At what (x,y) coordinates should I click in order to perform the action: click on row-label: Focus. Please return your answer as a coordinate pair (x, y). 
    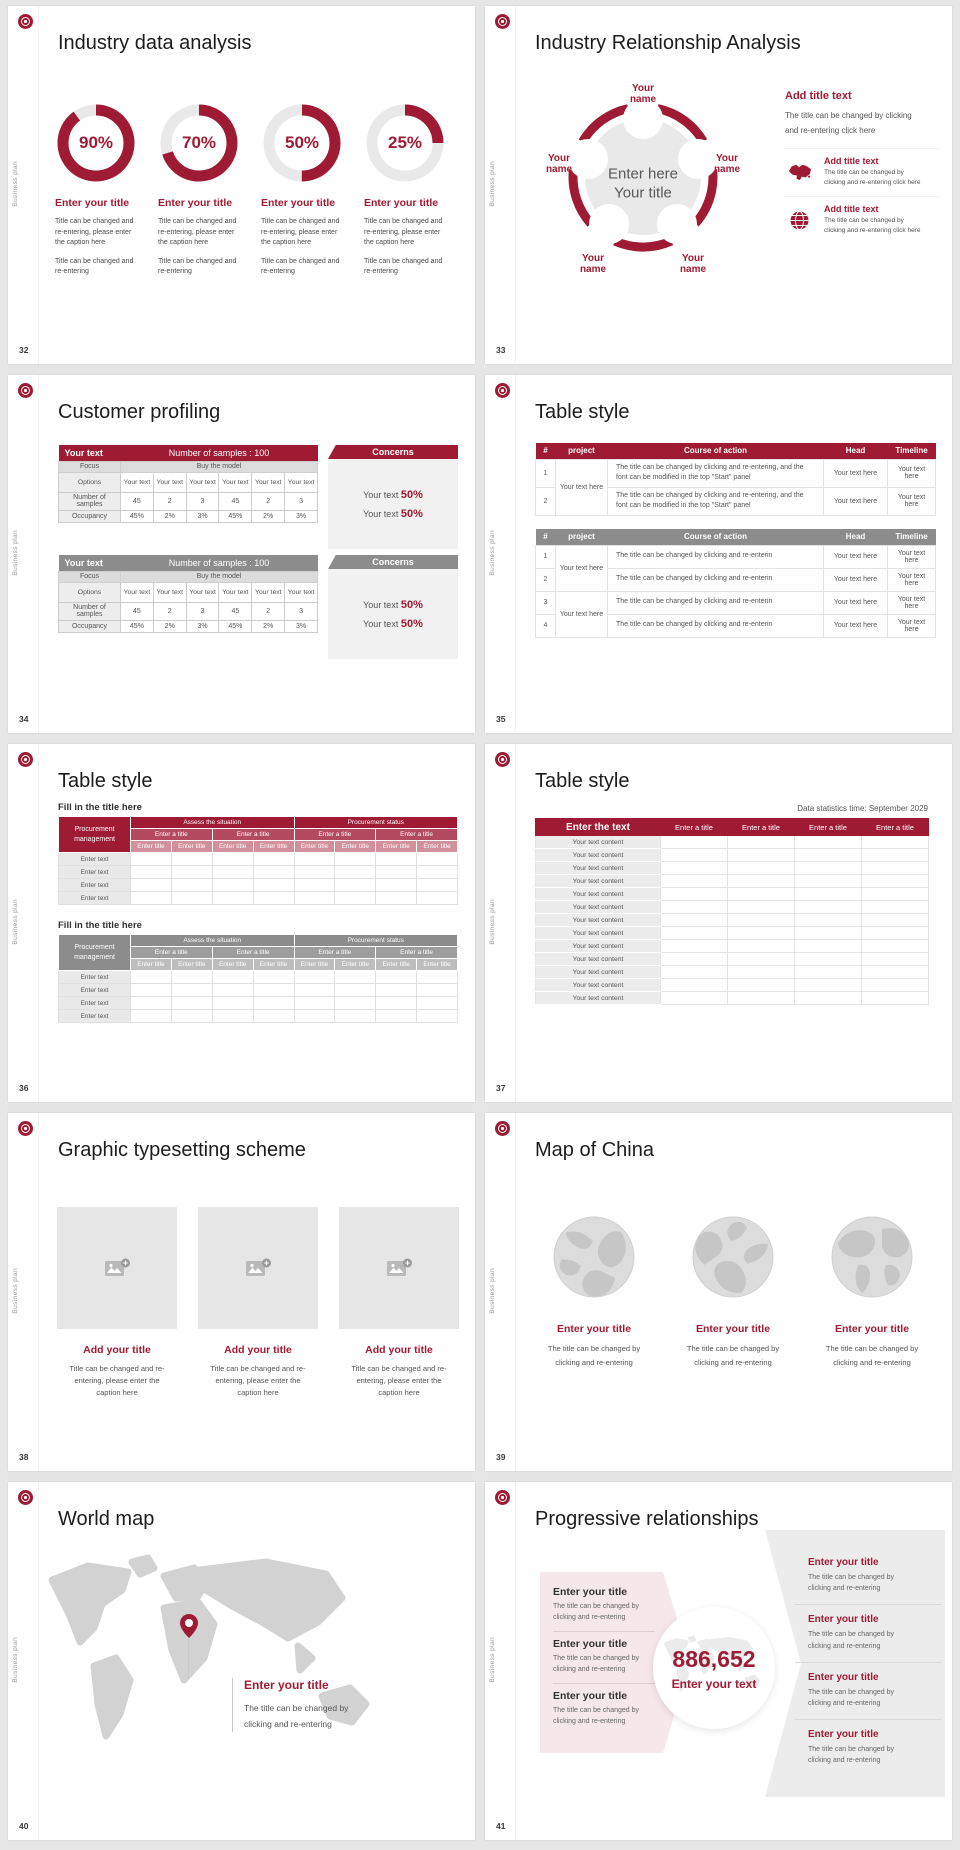
    Looking at the image, I should click on (89, 576).